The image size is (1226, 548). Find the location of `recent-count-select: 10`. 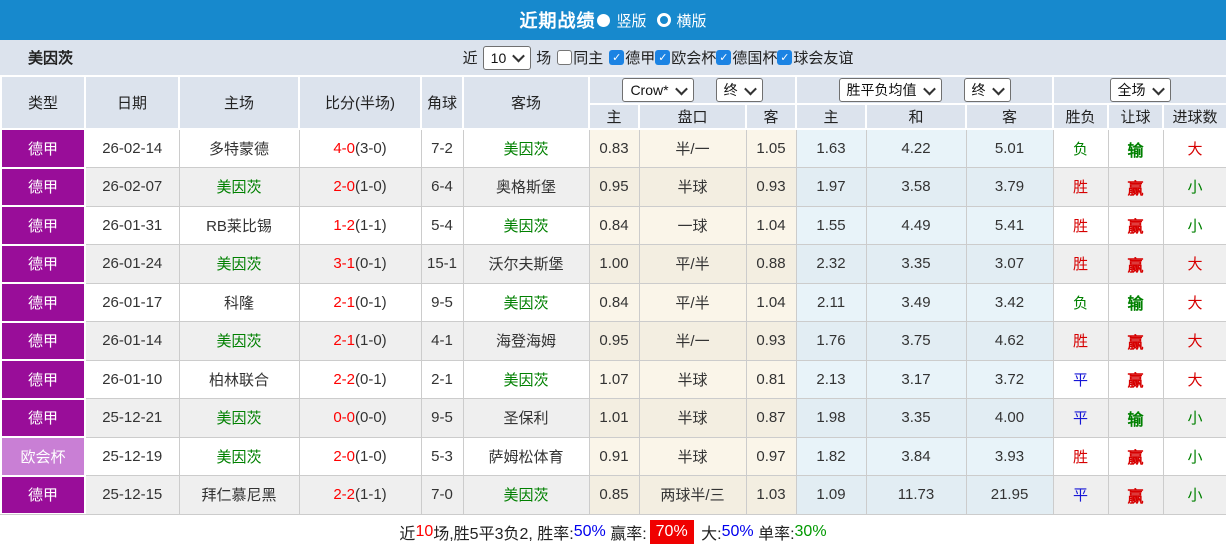

recent-count-select: 10 is located at coordinates (507, 57).